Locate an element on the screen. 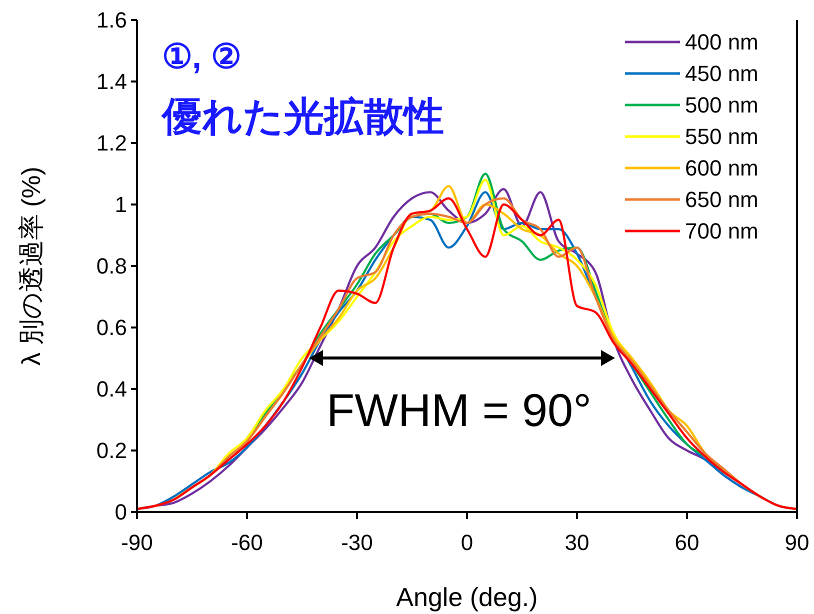 The image size is (814, 614). x-tick-label: 60 is located at coordinates (687, 542).